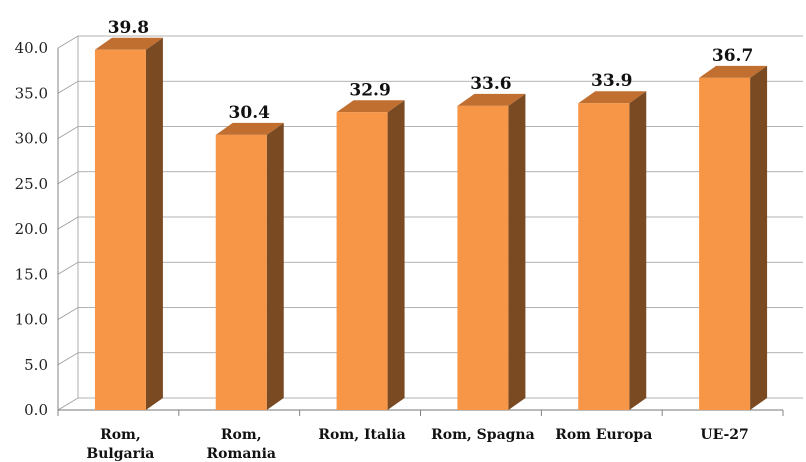 This screenshot has width=806, height=462. Describe the element at coordinates (250, 113) in the screenshot. I see `value-label-1: 30.4` at that location.